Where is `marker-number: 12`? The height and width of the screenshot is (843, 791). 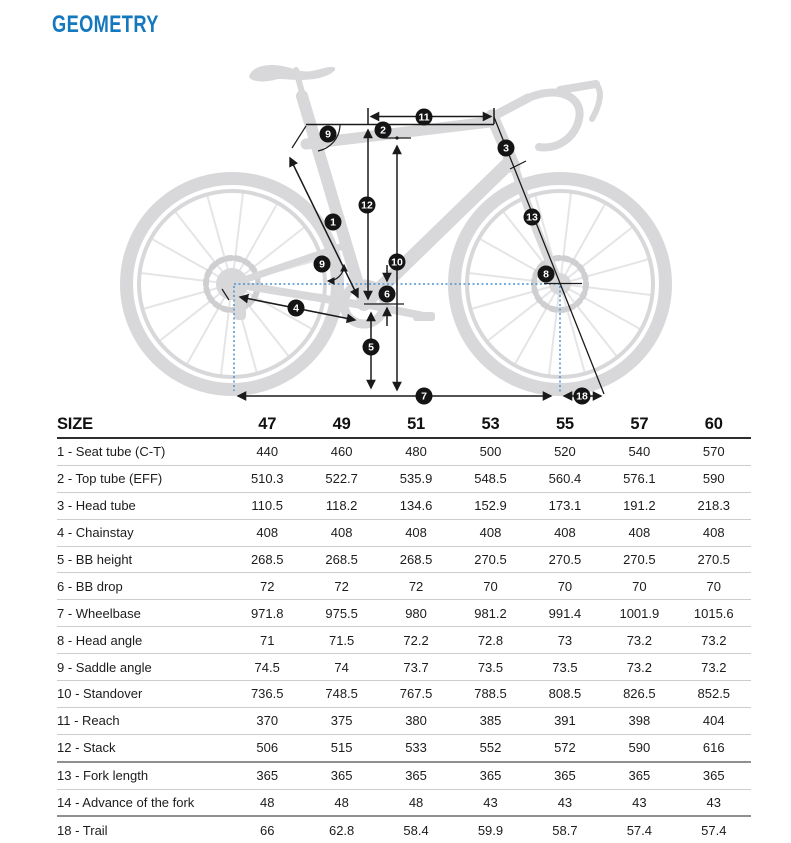
marker-number: 12 is located at coordinates (367, 206).